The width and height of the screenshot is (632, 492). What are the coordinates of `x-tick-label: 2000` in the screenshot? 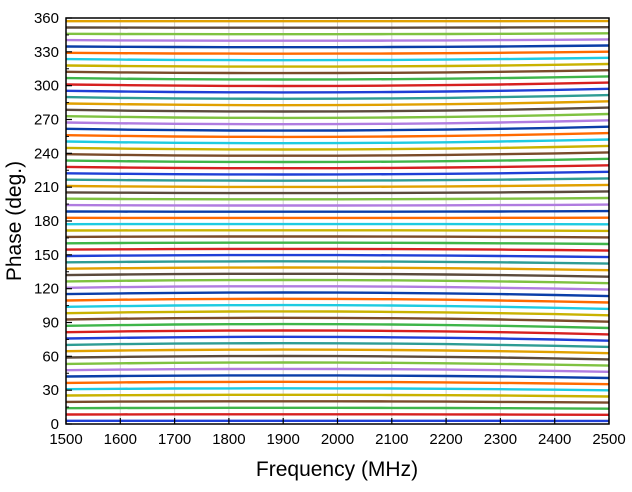 It's located at (337, 439).